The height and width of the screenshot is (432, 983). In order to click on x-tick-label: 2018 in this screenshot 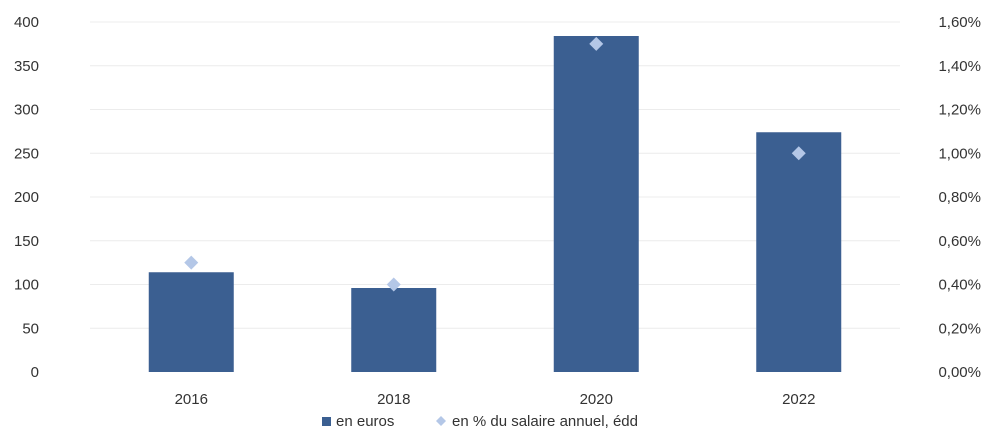, I will do `click(393, 399)`.